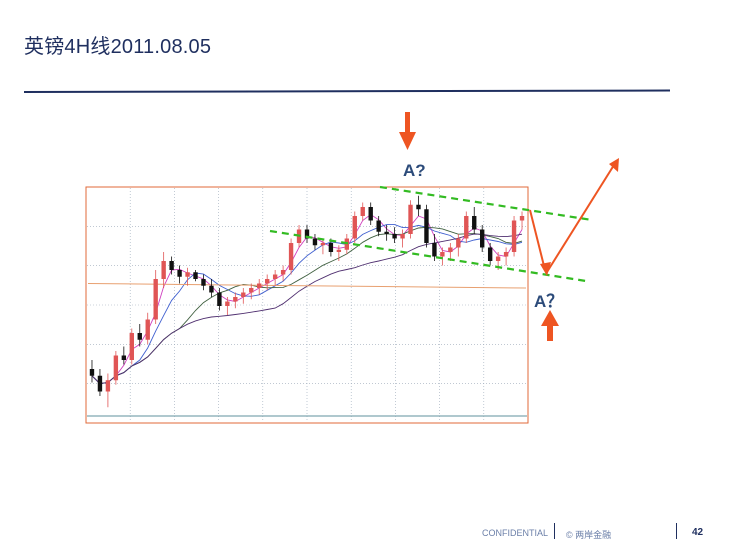 This screenshot has width=743, height=558. I want to click on page-number: 42, so click(698, 532).